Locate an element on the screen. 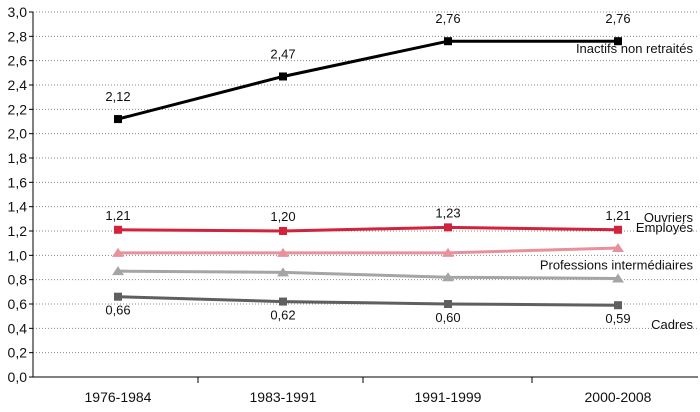 Image resolution: width=700 pixels, height=412 pixels. y-tick-label: 0,4 is located at coordinates (18, 328).